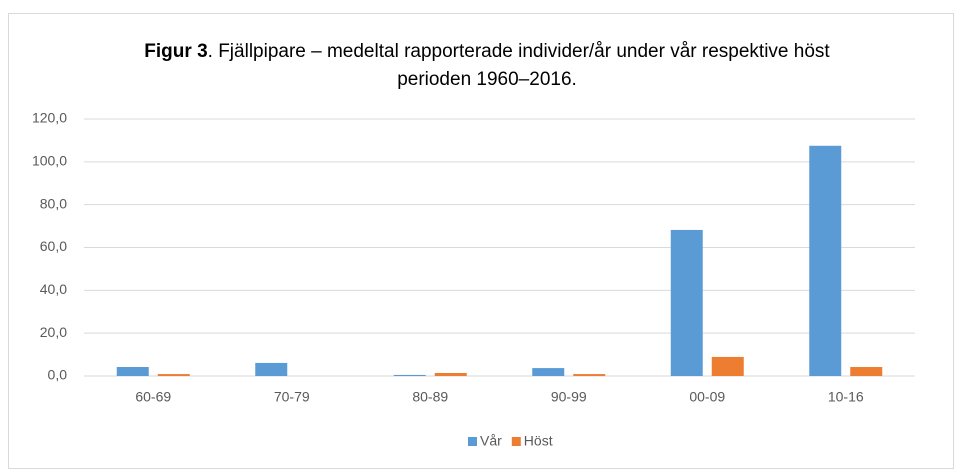  What do you see at coordinates (58, 375) in the screenshot?
I see `y-tick-label: 0,0` at bounding box center [58, 375].